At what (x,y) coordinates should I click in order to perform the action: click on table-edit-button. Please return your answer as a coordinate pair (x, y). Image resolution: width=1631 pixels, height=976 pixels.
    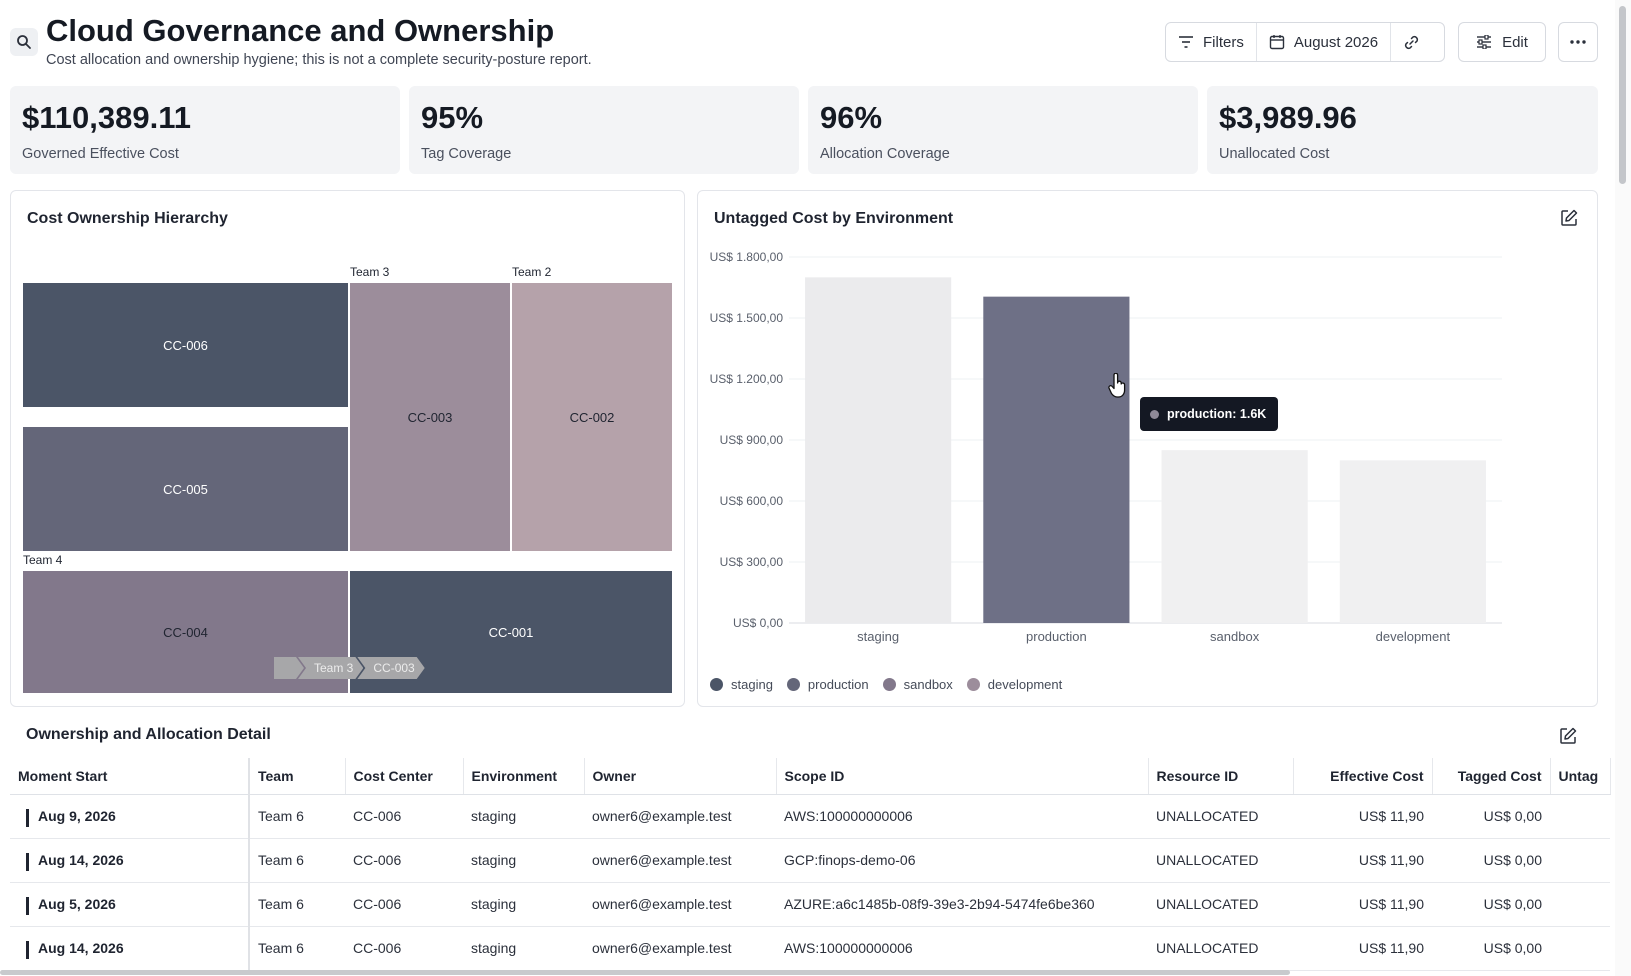
    Looking at the image, I should click on (1568, 736).